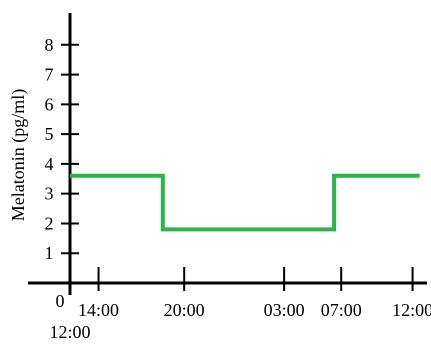  Describe the element at coordinates (49, 223) in the screenshot. I see `y-tick-label: 2` at that location.